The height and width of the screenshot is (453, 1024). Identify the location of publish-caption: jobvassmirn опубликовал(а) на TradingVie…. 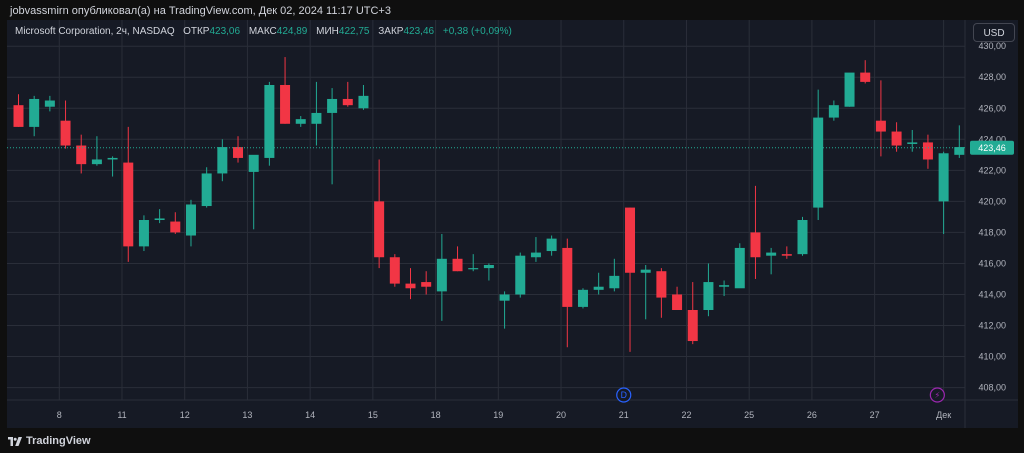
(200, 11).